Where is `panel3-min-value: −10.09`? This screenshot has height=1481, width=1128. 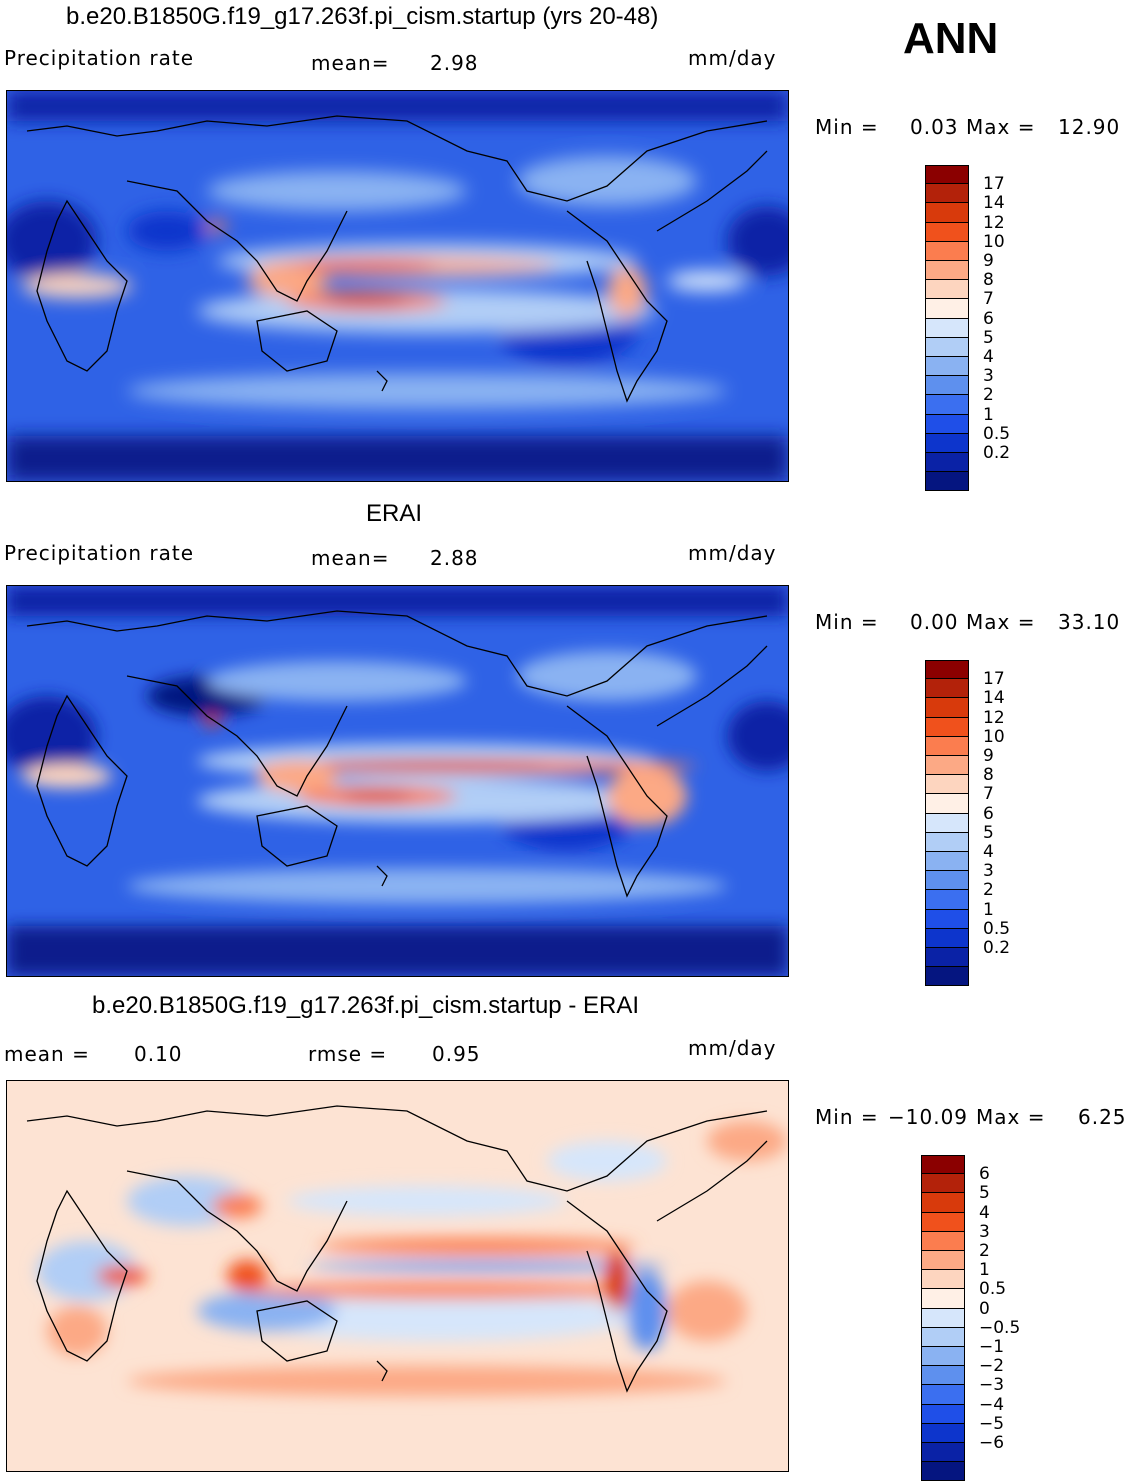 panel3-min-value: −10.09 is located at coordinates (928, 1117).